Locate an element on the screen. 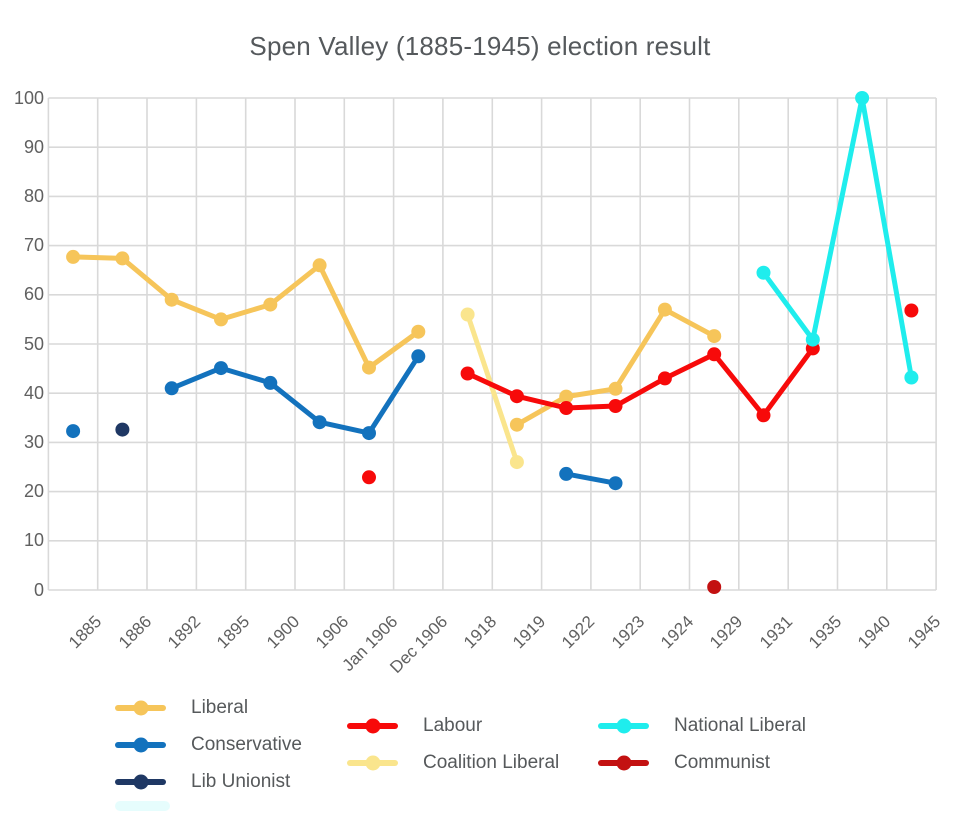 The width and height of the screenshot is (960, 813). series-communist is located at coordinates (714, 587).